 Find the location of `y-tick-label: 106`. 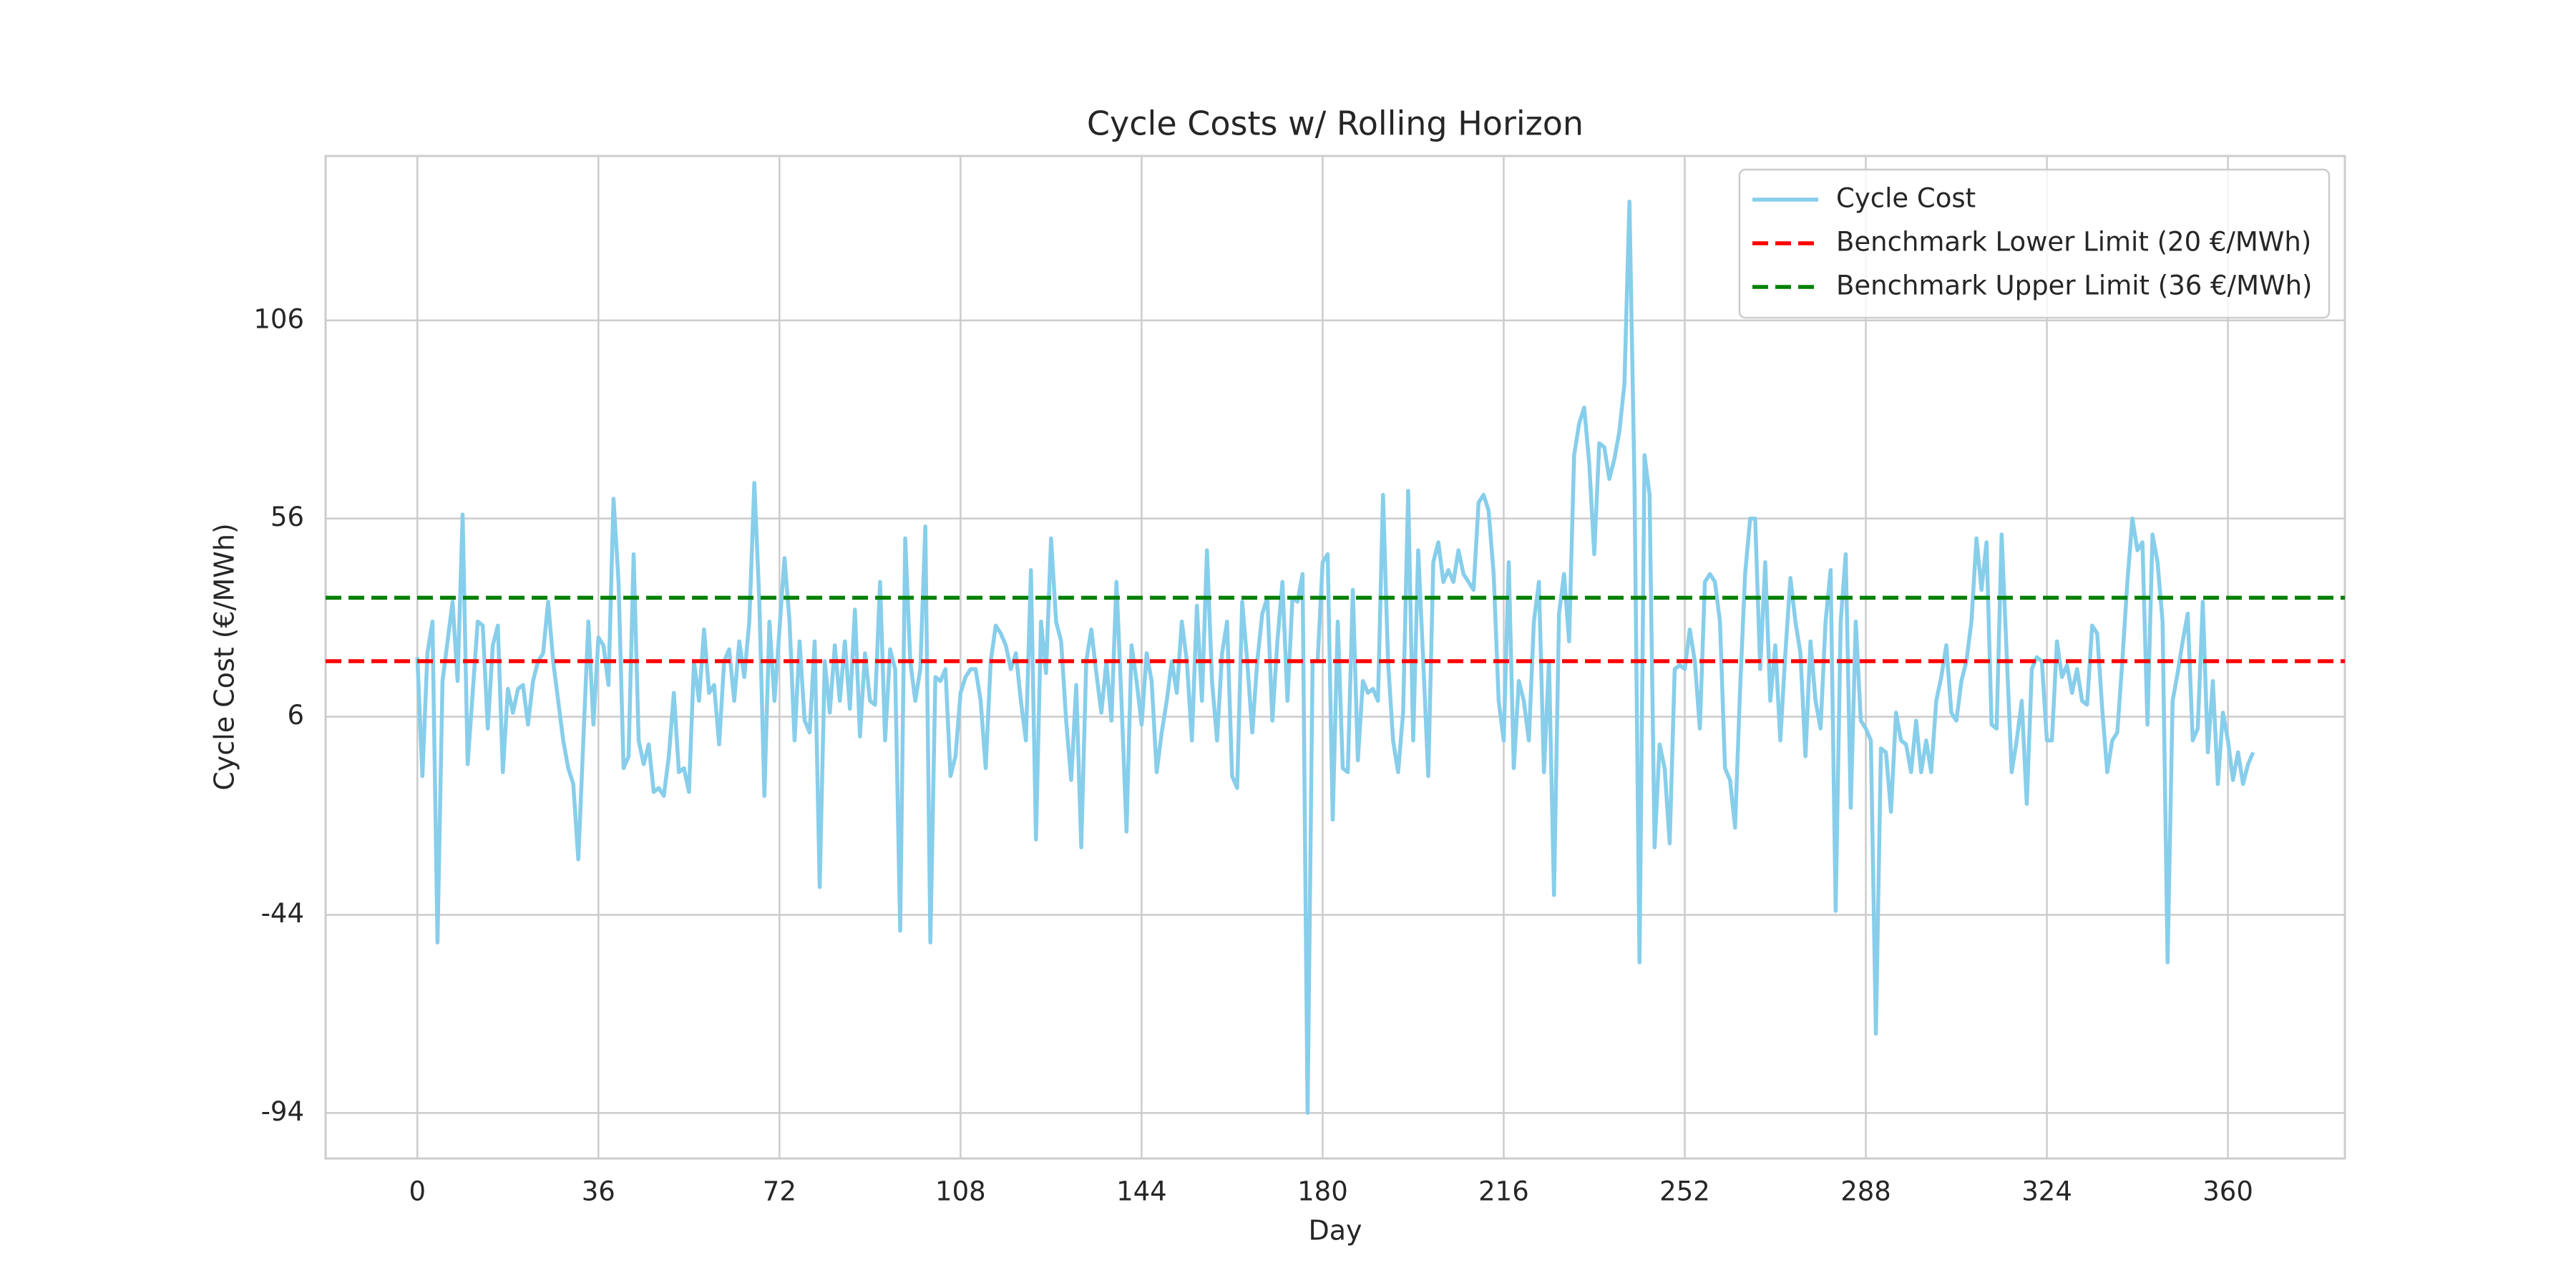

y-tick-label: 106 is located at coordinates (278, 318).